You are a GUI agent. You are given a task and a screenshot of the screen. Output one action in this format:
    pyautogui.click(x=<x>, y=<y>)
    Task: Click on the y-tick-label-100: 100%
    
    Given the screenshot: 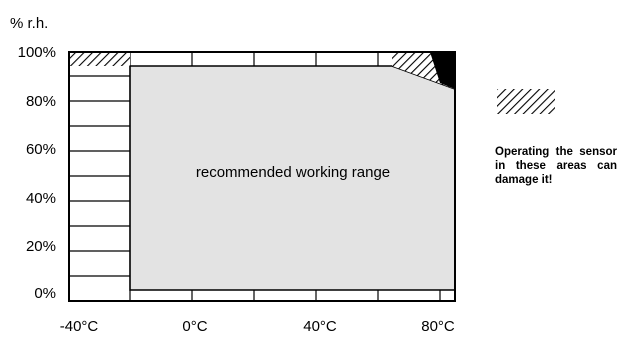 What is the action you would take?
    pyautogui.click(x=37, y=52)
    